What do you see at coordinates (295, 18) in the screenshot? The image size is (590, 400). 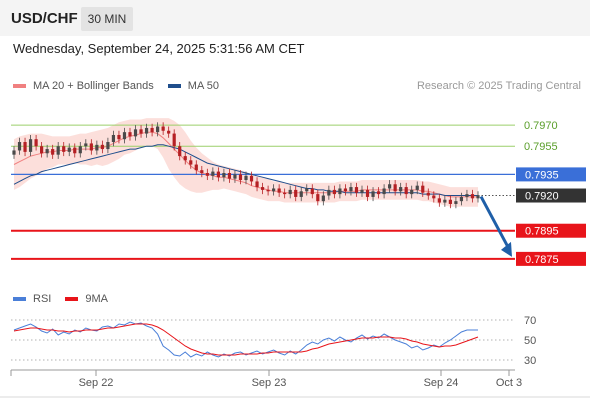 I see `chart-header: USD/CHF 30 MIN` at bounding box center [295, 18].